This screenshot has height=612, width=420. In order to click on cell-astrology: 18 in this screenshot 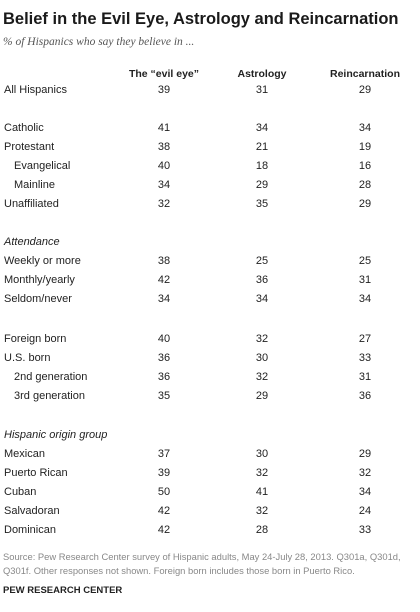, I will do `click(262, 166)`.